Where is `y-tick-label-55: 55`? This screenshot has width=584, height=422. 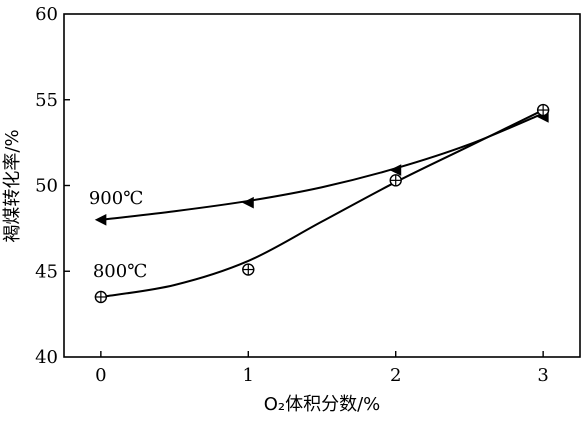
y-tick-label-55: 55 is located at coordinates (46, 100).